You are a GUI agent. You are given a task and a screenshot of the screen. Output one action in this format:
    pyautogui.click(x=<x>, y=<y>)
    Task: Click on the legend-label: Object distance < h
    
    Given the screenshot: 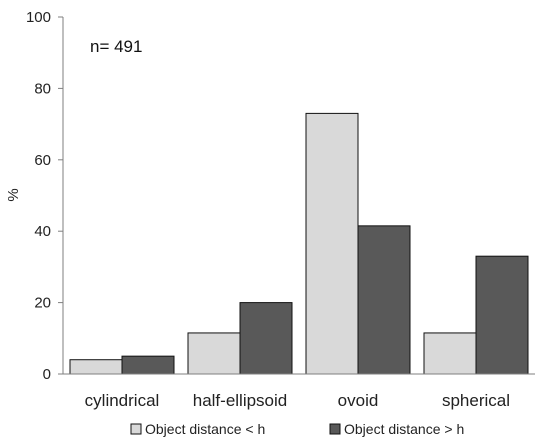 What is the action you would take?
    pyautogui.click(x=205, y=429)
    